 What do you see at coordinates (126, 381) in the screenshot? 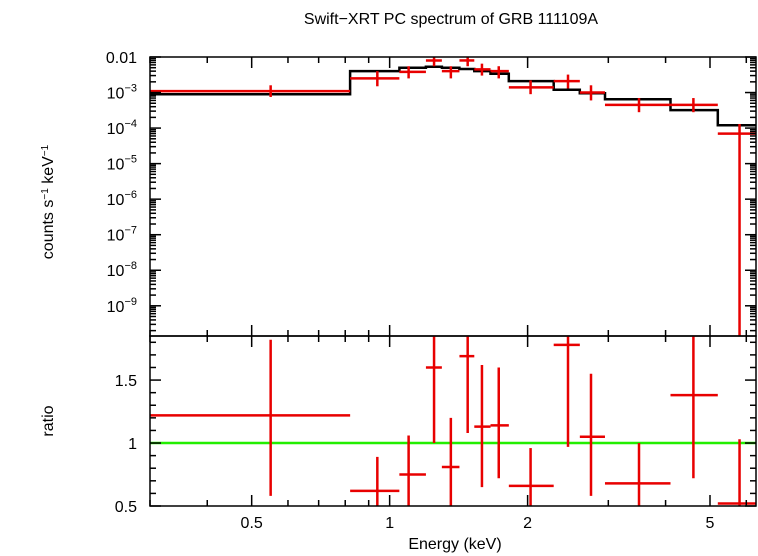
I see `ratio-ytick-label-3: 1.5` at bounding box center [126, 381].